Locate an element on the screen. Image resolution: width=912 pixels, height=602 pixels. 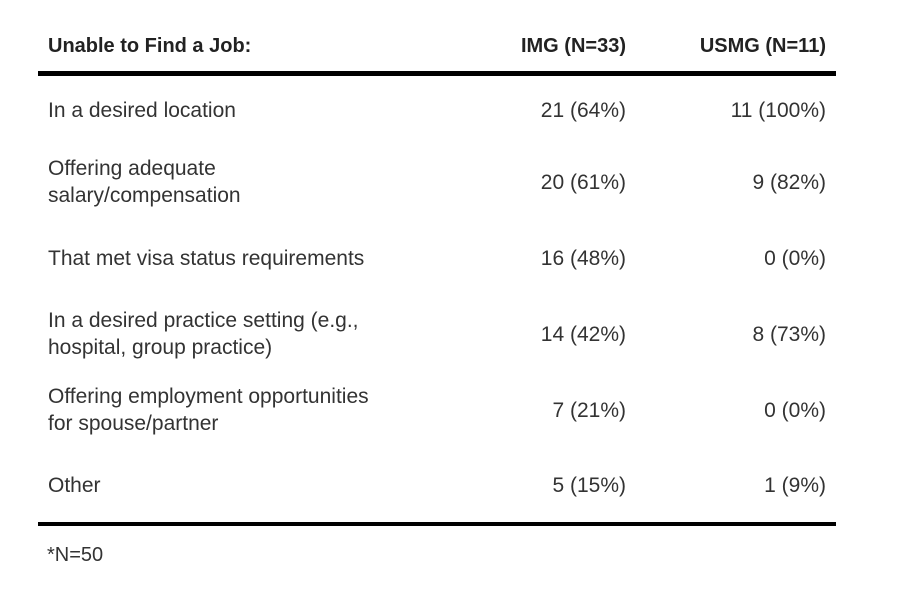
row-category-line2: salary/compensation is located at coordinates (144, 195).